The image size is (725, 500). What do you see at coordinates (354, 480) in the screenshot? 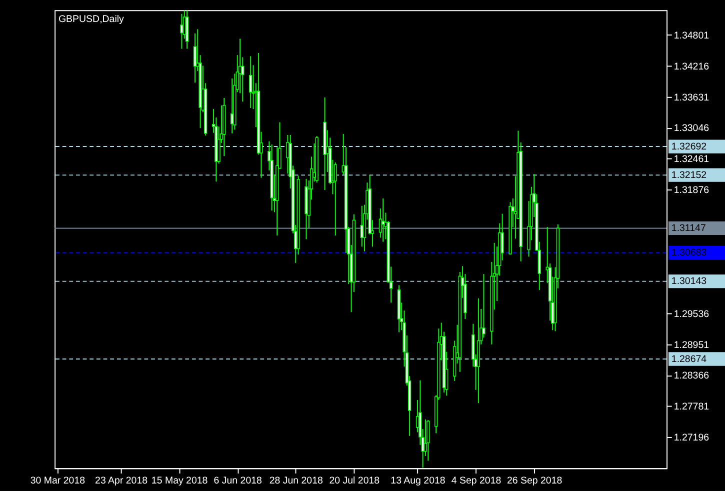
I see `x-tick-label: 20 Jul 2018` at bounding box center [354, 480].